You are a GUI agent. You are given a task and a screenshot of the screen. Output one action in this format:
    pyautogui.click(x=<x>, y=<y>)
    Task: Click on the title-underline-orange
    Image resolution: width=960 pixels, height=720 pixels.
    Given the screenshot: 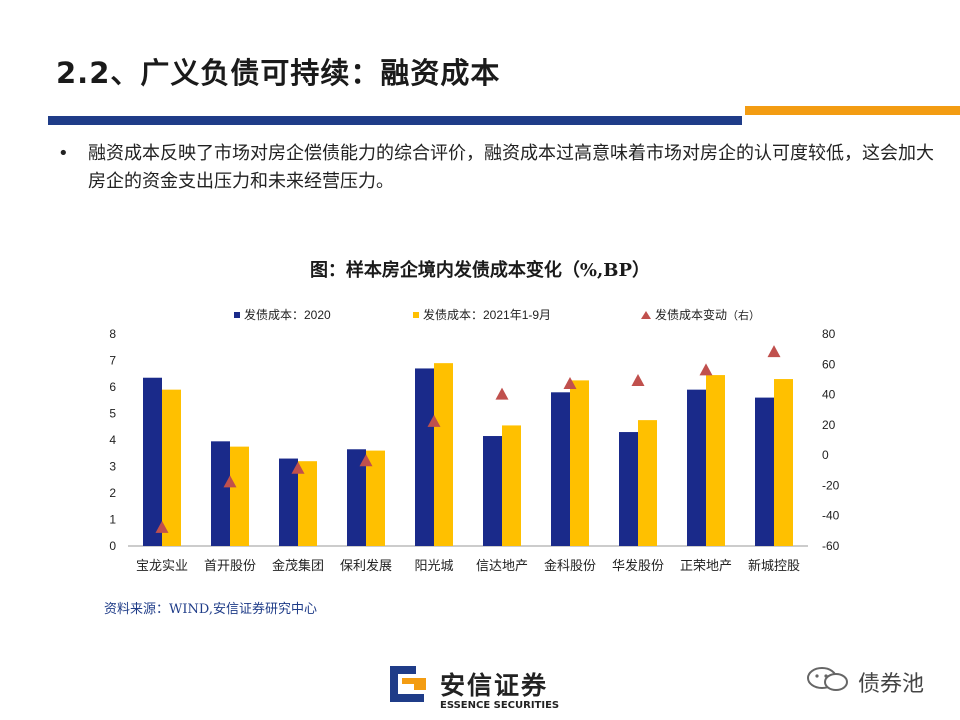 What is the action you would take?
    pyautogui.click(x=852, y=110)
    